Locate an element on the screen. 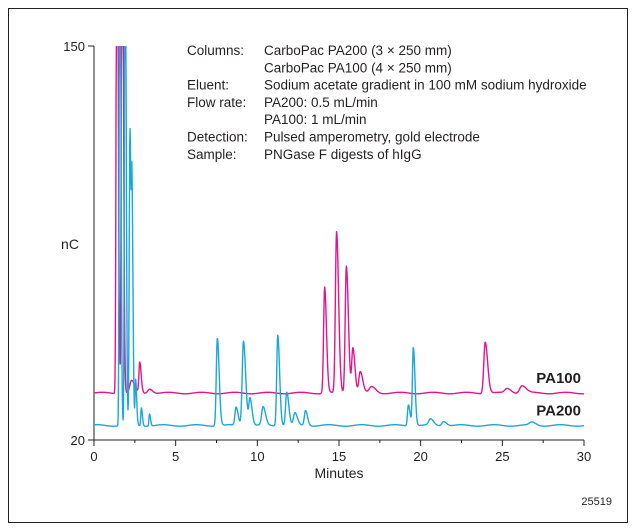 The width and height of the screenshot is (636, 531). x-tick-label: 30 is located at coordinates (584, 456).